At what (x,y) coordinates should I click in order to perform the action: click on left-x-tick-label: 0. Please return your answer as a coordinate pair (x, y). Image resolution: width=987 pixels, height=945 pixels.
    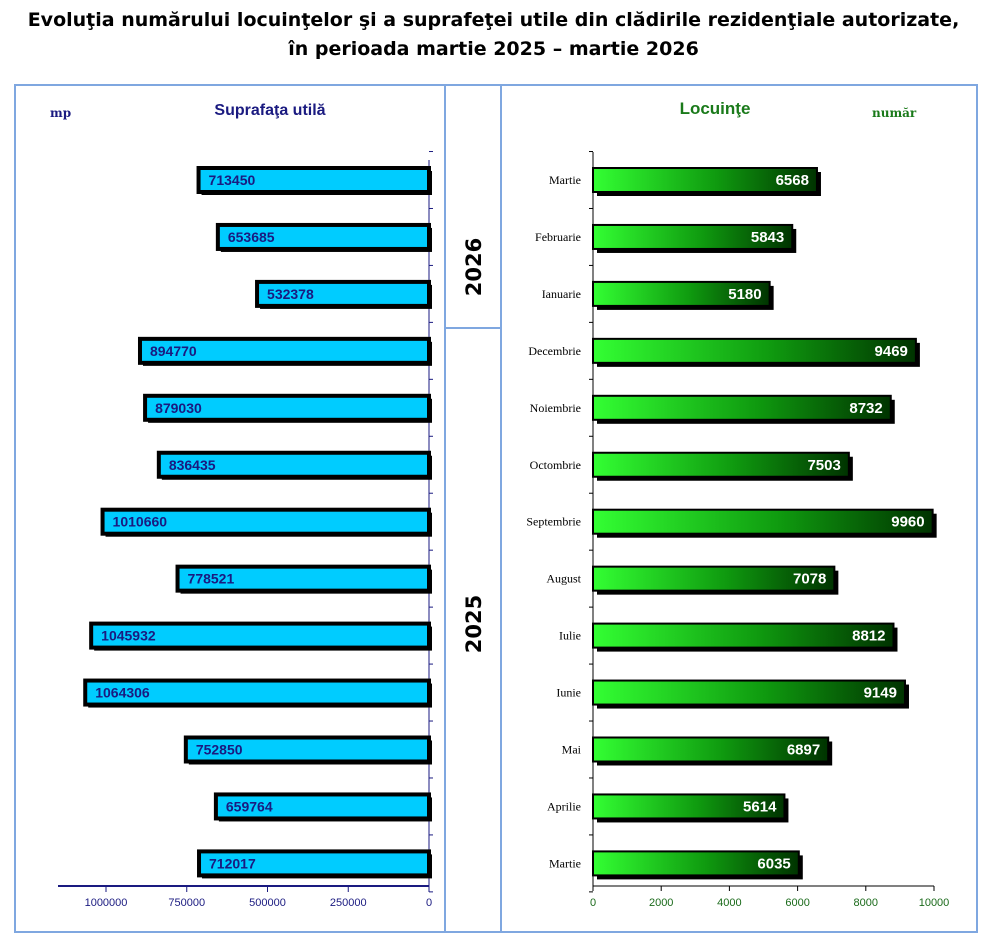
    Looking at the image, I should click on (429, 903).